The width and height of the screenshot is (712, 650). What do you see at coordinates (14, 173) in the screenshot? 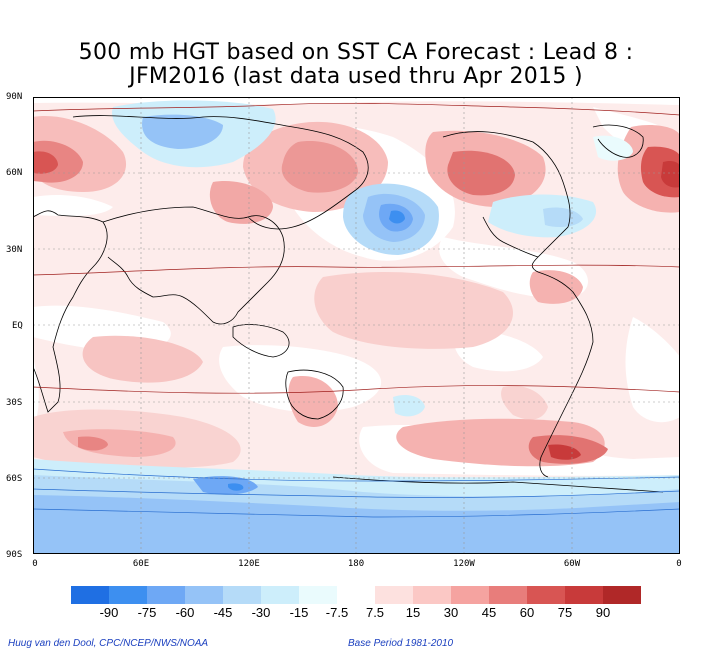
I see `lat-label-60n: 60N` at bounding box center [14, 173].